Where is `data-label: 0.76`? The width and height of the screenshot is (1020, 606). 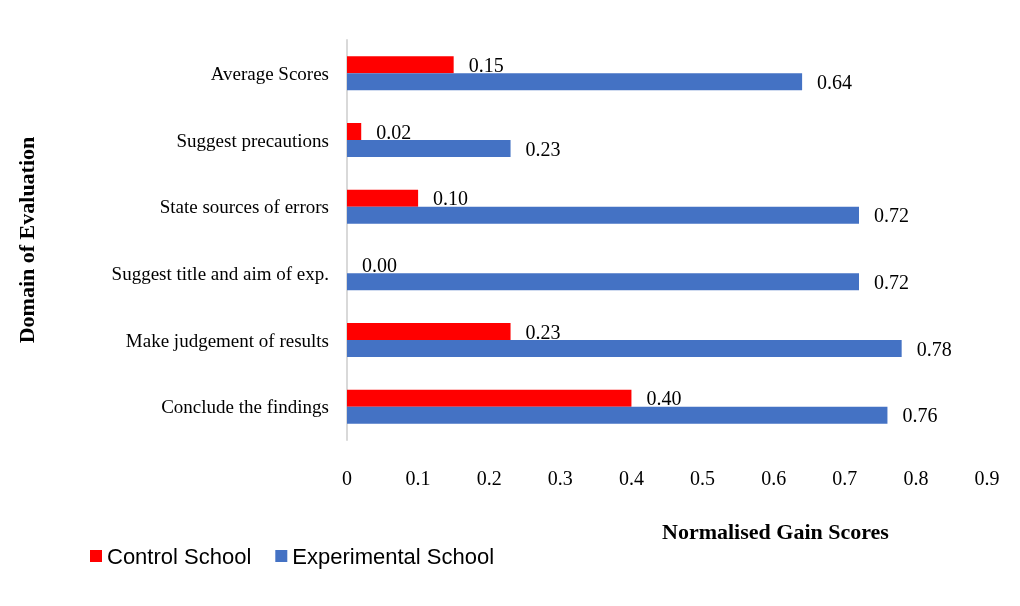
data-label: 0.76 is located at coordinates (920, 415).